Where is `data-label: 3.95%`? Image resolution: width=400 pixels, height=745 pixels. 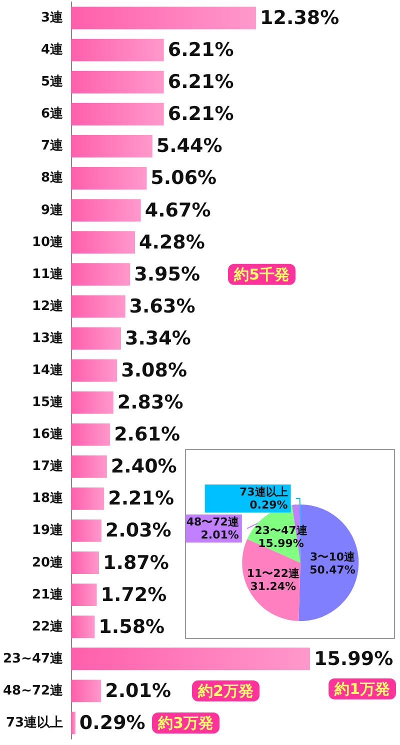
data-label: 3.95% is located at coordinates (167, 274).